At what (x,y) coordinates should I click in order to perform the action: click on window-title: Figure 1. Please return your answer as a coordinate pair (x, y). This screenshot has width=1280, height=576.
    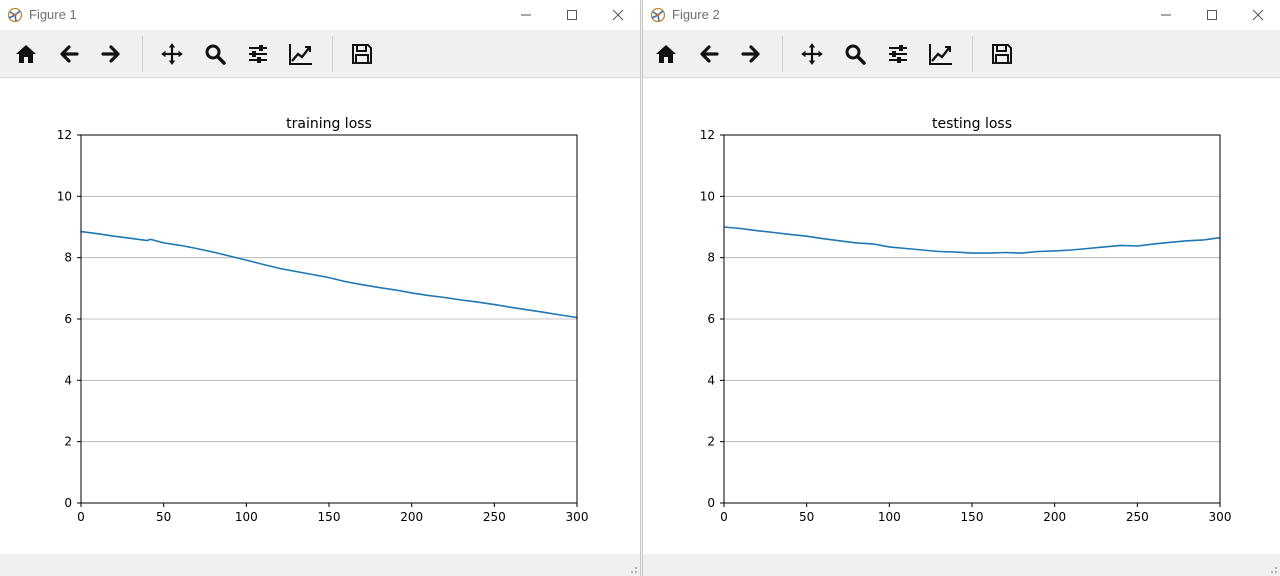
    Looking at the image, I should click on (53, 14).